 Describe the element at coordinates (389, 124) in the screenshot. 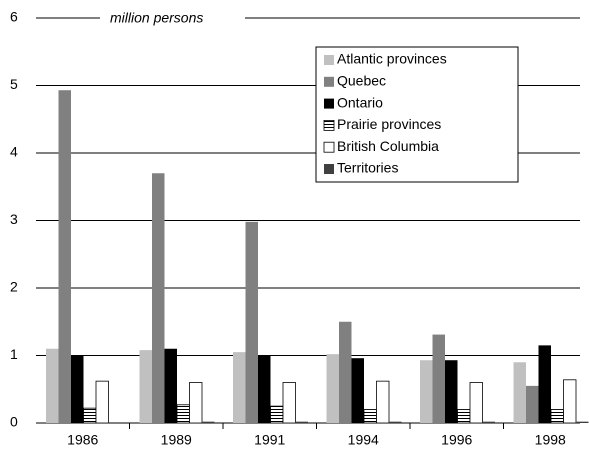

I see `legend-label: Prairie provinces` at that location.